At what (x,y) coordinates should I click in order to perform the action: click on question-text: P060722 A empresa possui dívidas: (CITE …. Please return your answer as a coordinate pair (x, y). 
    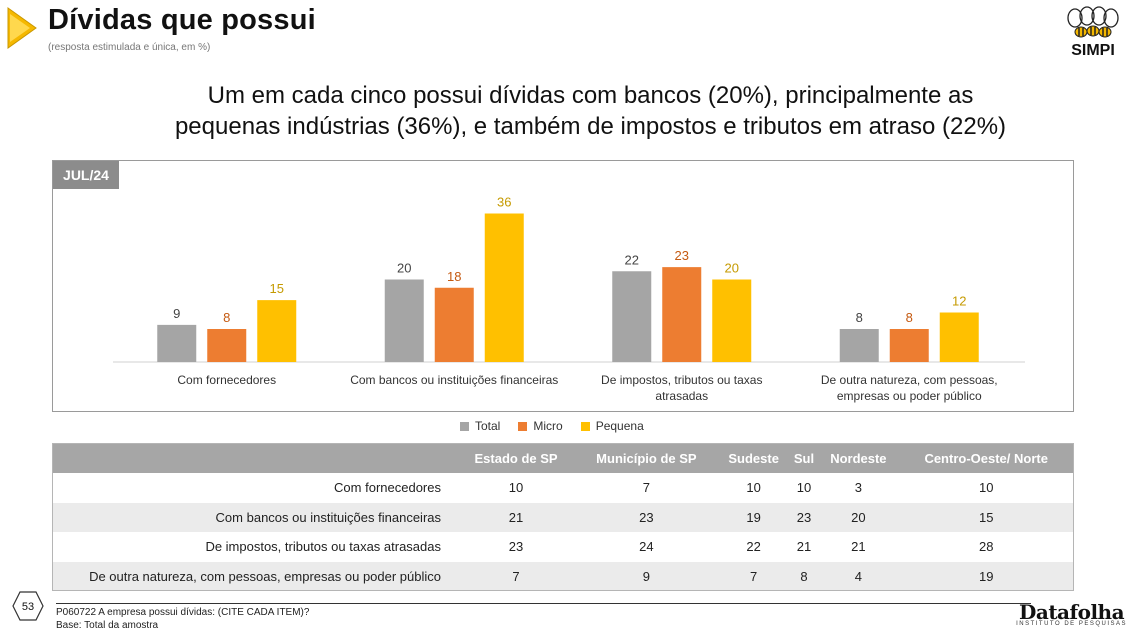
    Looking at the image, I should click on (183, 612).